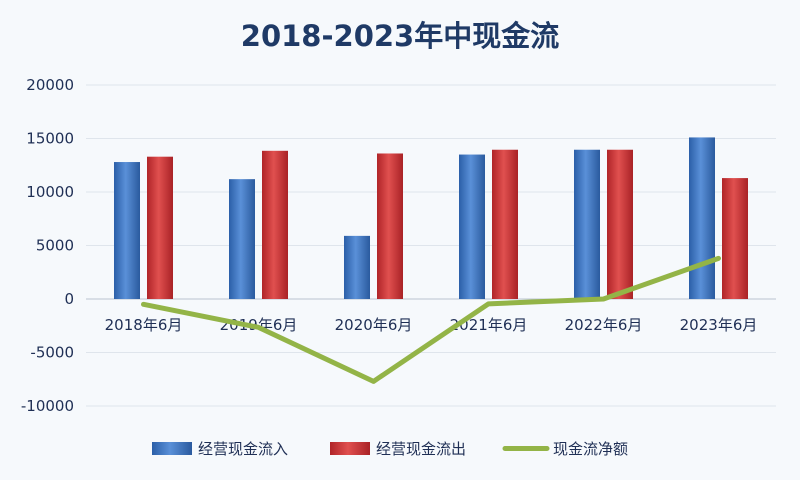  I want to click on legend-item-net: 现金流净额, so click(565, 449).